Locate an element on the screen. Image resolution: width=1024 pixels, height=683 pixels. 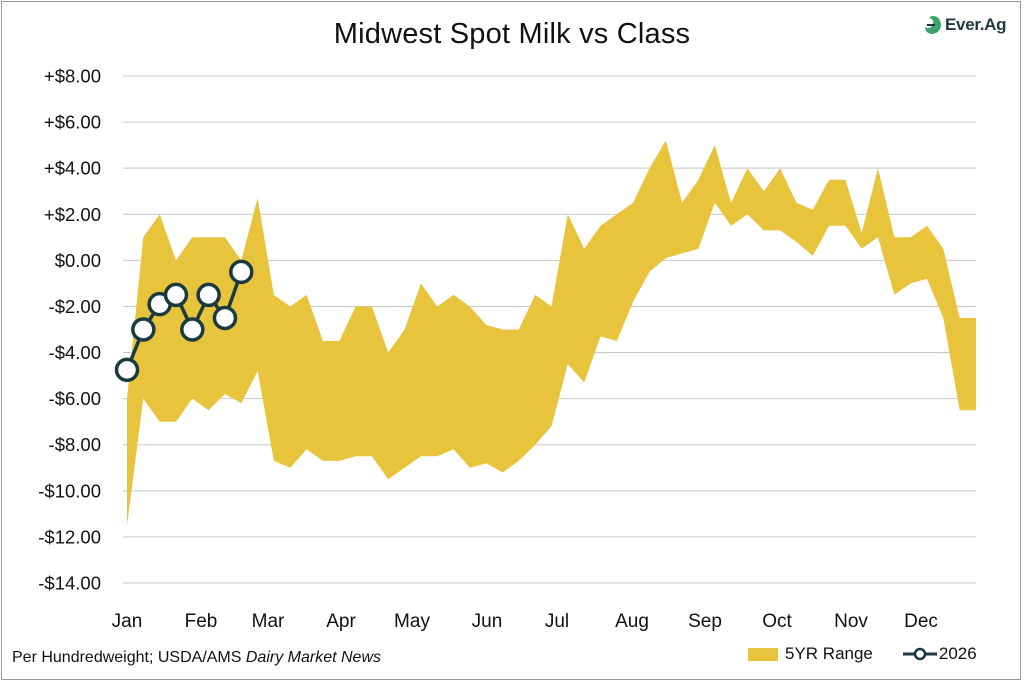
legend-swatch-line is located at coordinates (919, 654).